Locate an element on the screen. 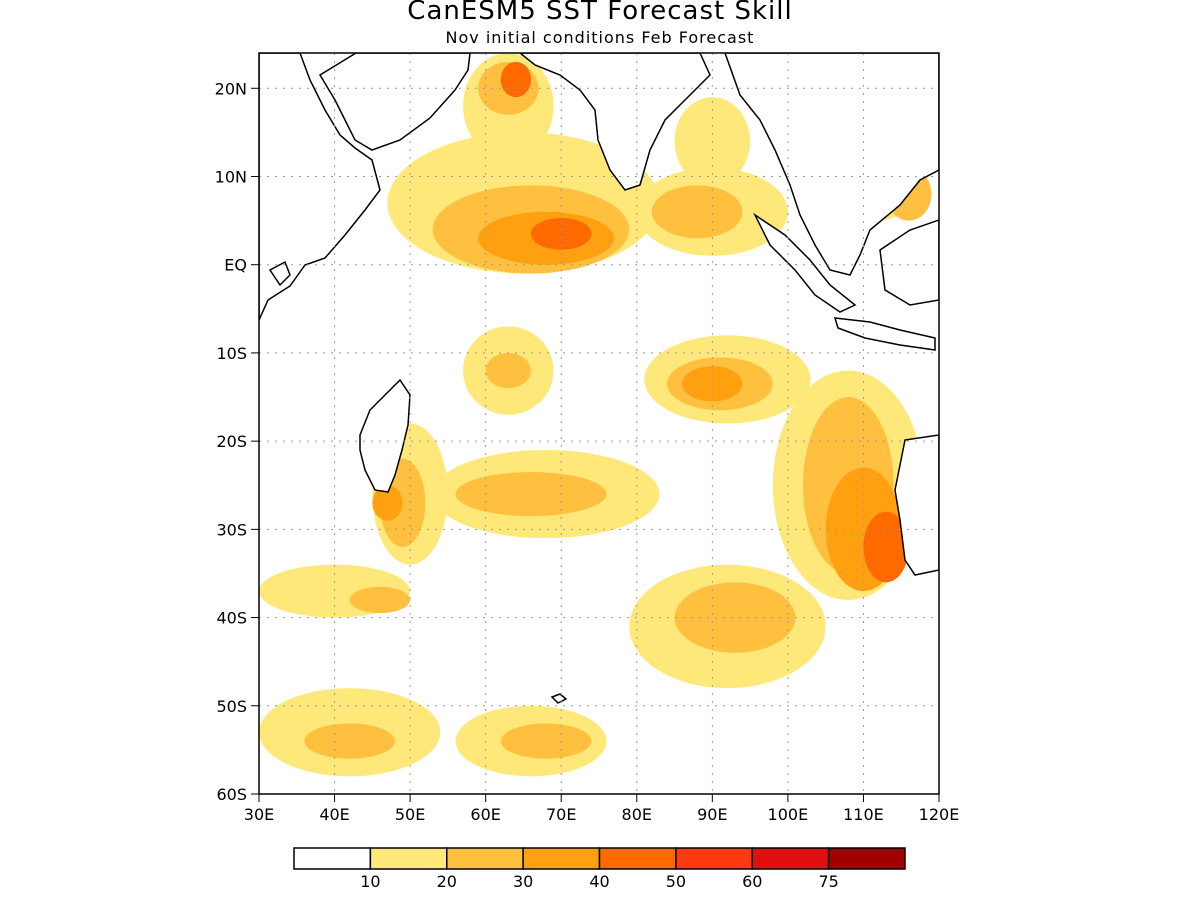 This screenshot has height=900, width=1200. lon-tick-label: 60E is located at coordinates (485, 814).